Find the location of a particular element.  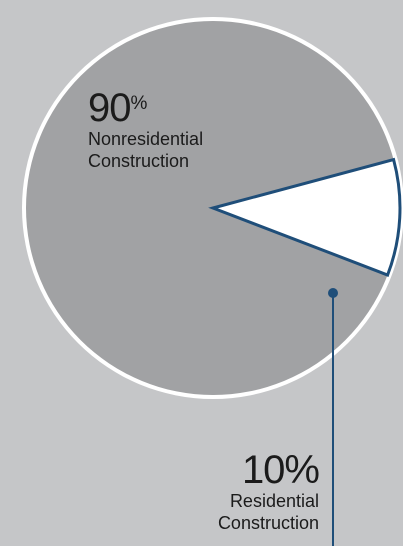

label-nonresidential-line1: Nonresidential is located at coordinates (146, 139).